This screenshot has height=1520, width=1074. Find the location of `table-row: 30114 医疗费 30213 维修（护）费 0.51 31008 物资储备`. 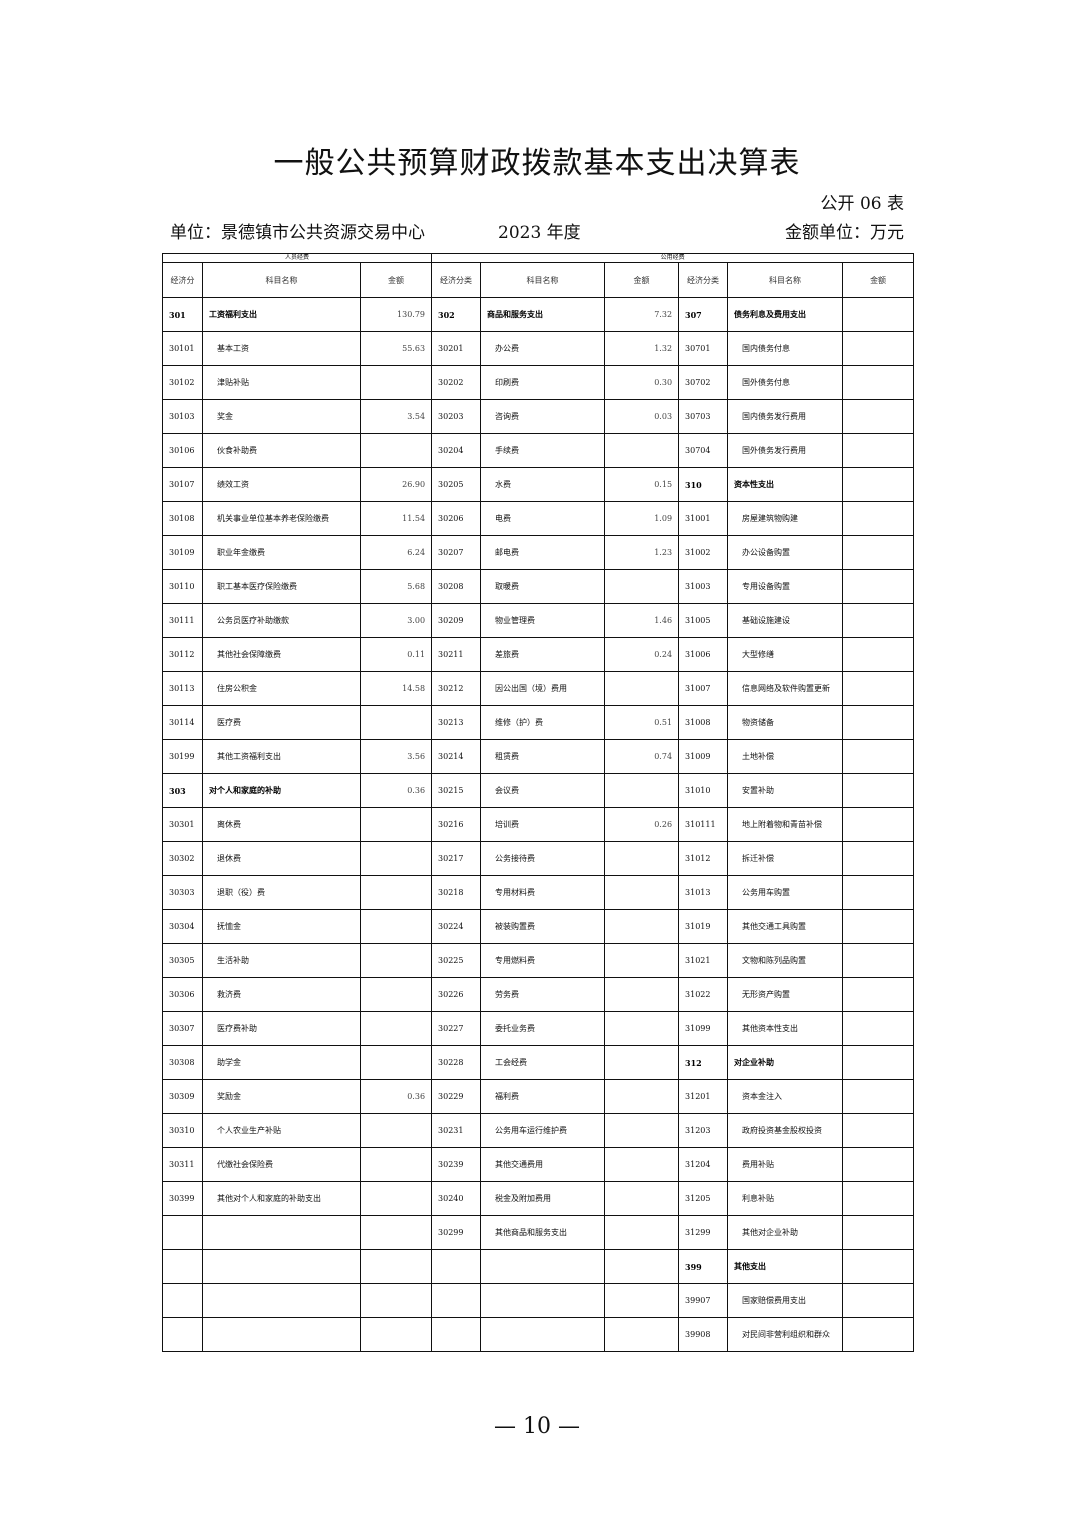

table-row: 30114 医疗费 30213 维修（护）费 0.51 31008 物资储备 is located at coordinates (538, 722).